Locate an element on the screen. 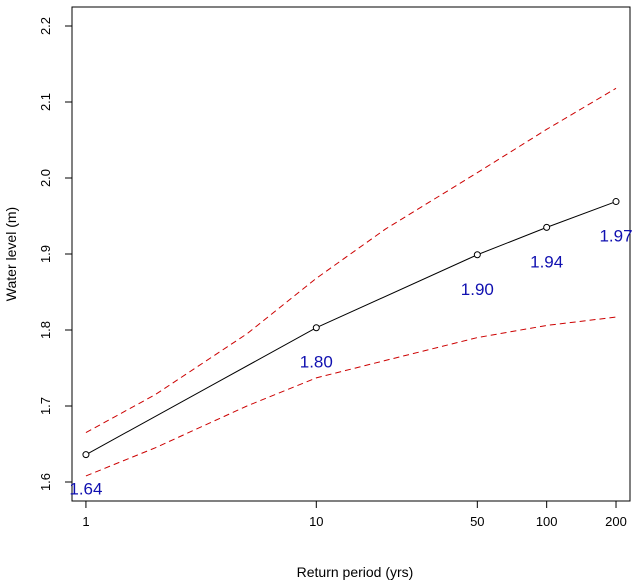  data-label: 1.94 is located at coordinates (546, 261).